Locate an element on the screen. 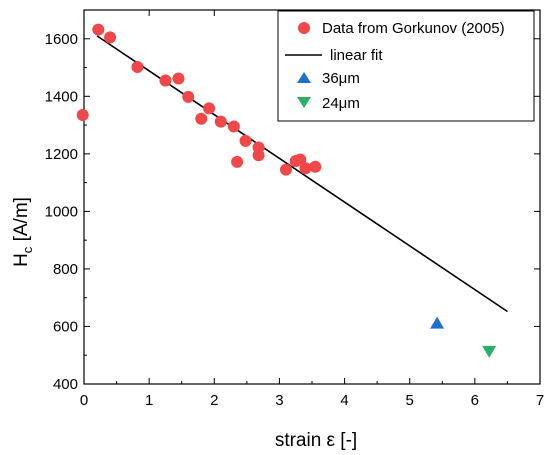 The height and width of the screenshot is (455, 550). y-tick-label: 1400 is located at coordinates (61, 96).